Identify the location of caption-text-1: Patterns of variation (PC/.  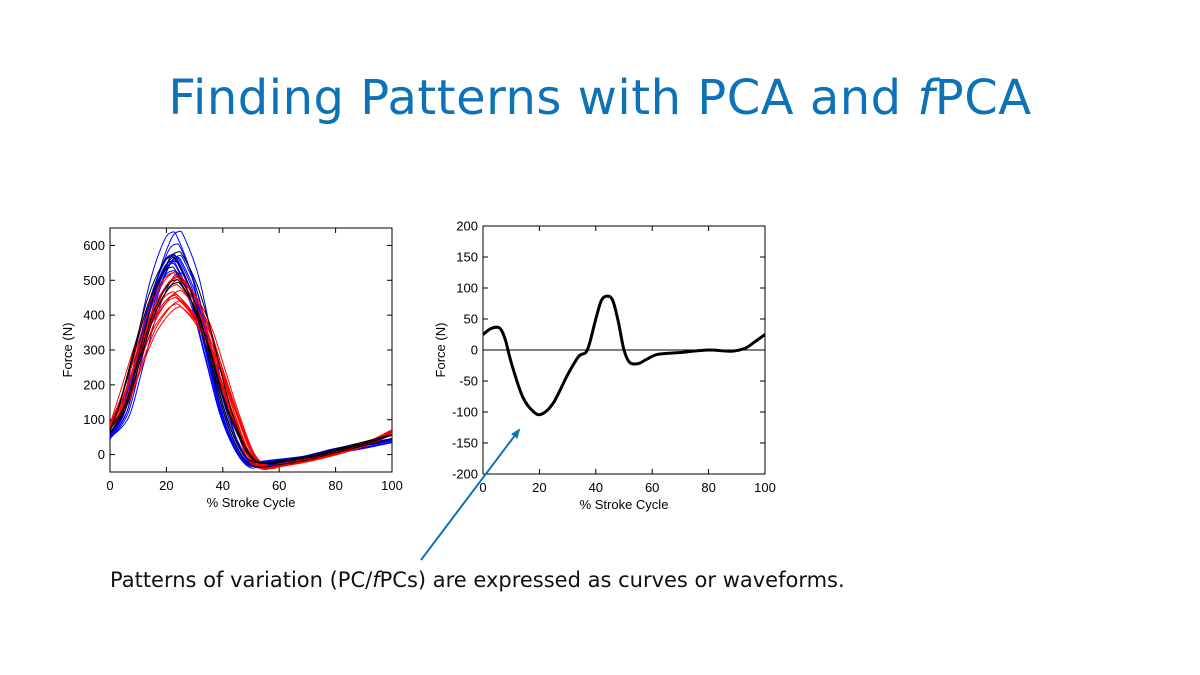
(241, 580).